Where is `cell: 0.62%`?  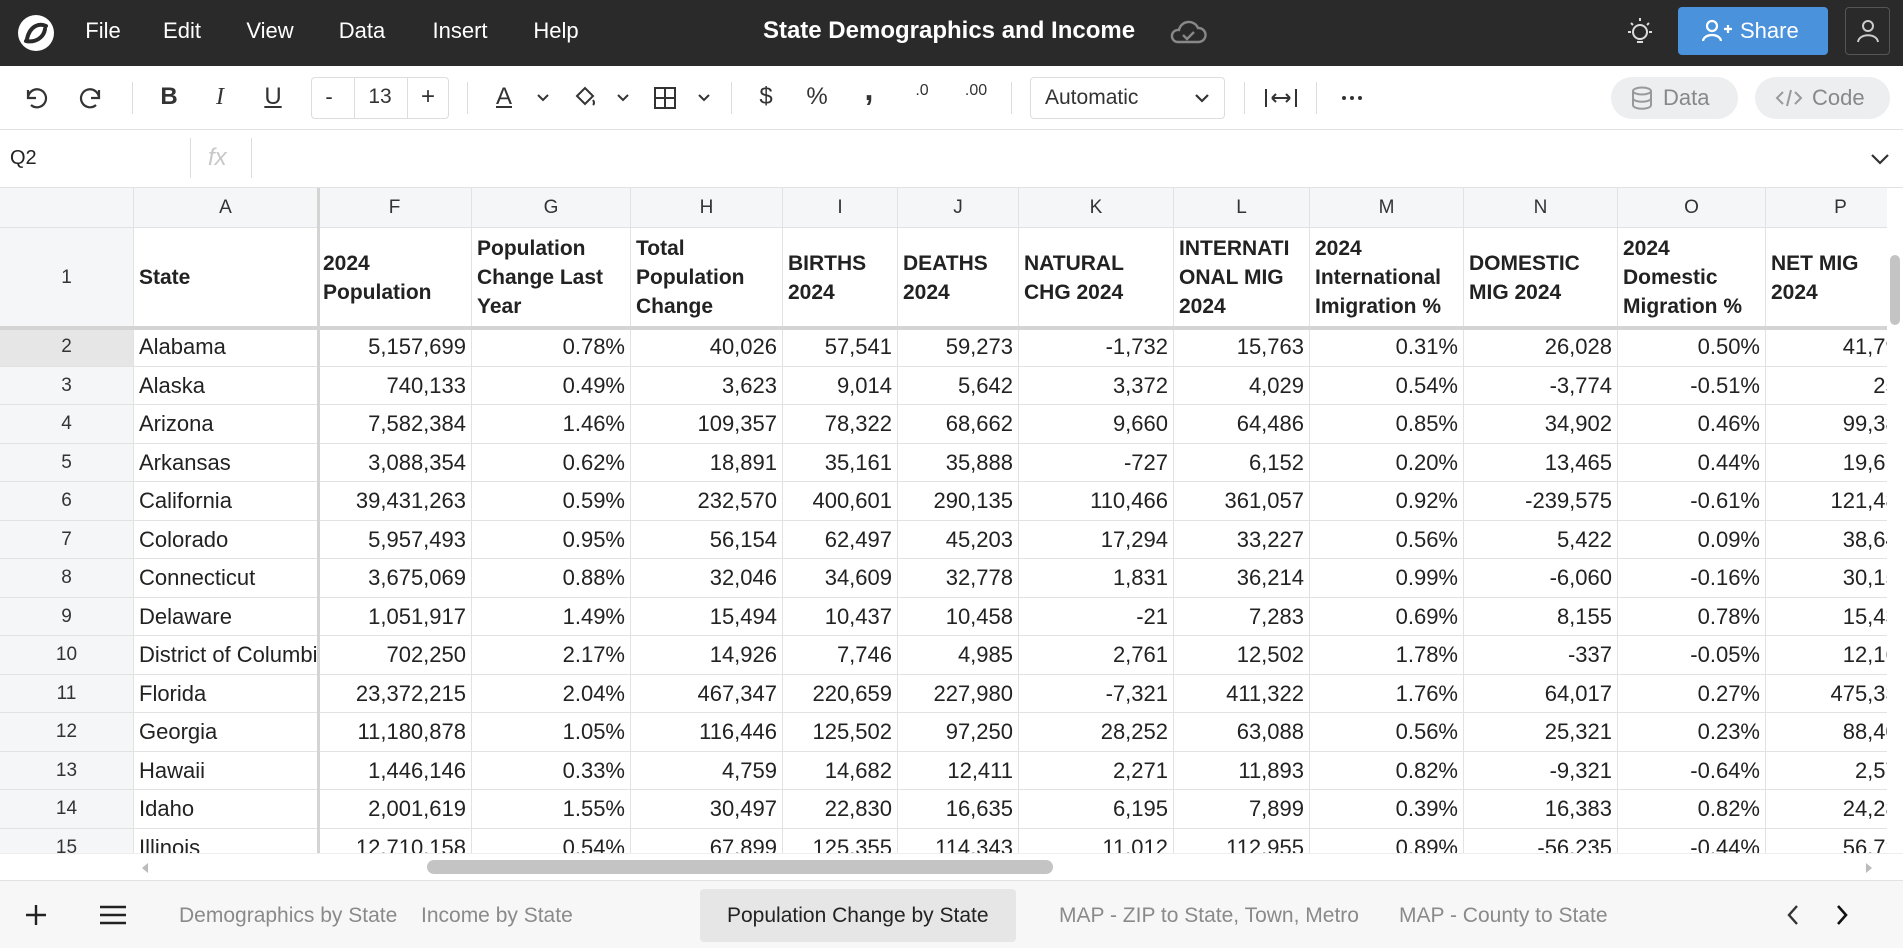
cell: 0.62% is located at coordinates (551, 462).